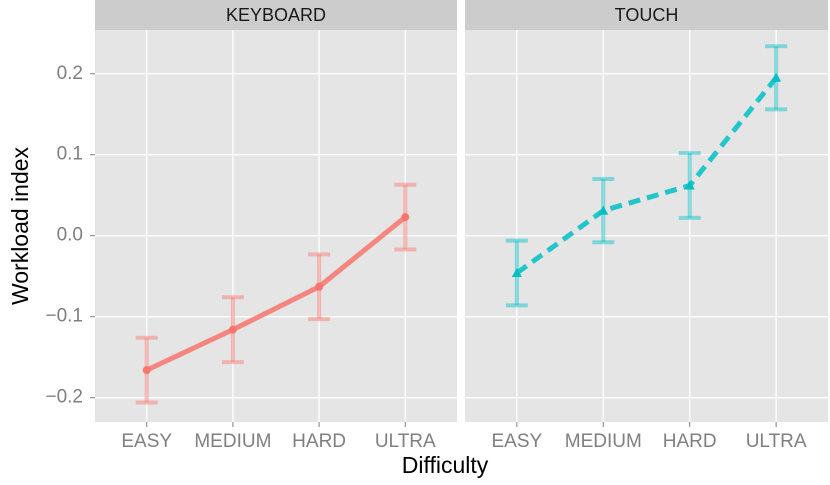 The width and height of the screenshot is (830, 485). I want to click on y-tick-label: −0.2, so click(64, 397).